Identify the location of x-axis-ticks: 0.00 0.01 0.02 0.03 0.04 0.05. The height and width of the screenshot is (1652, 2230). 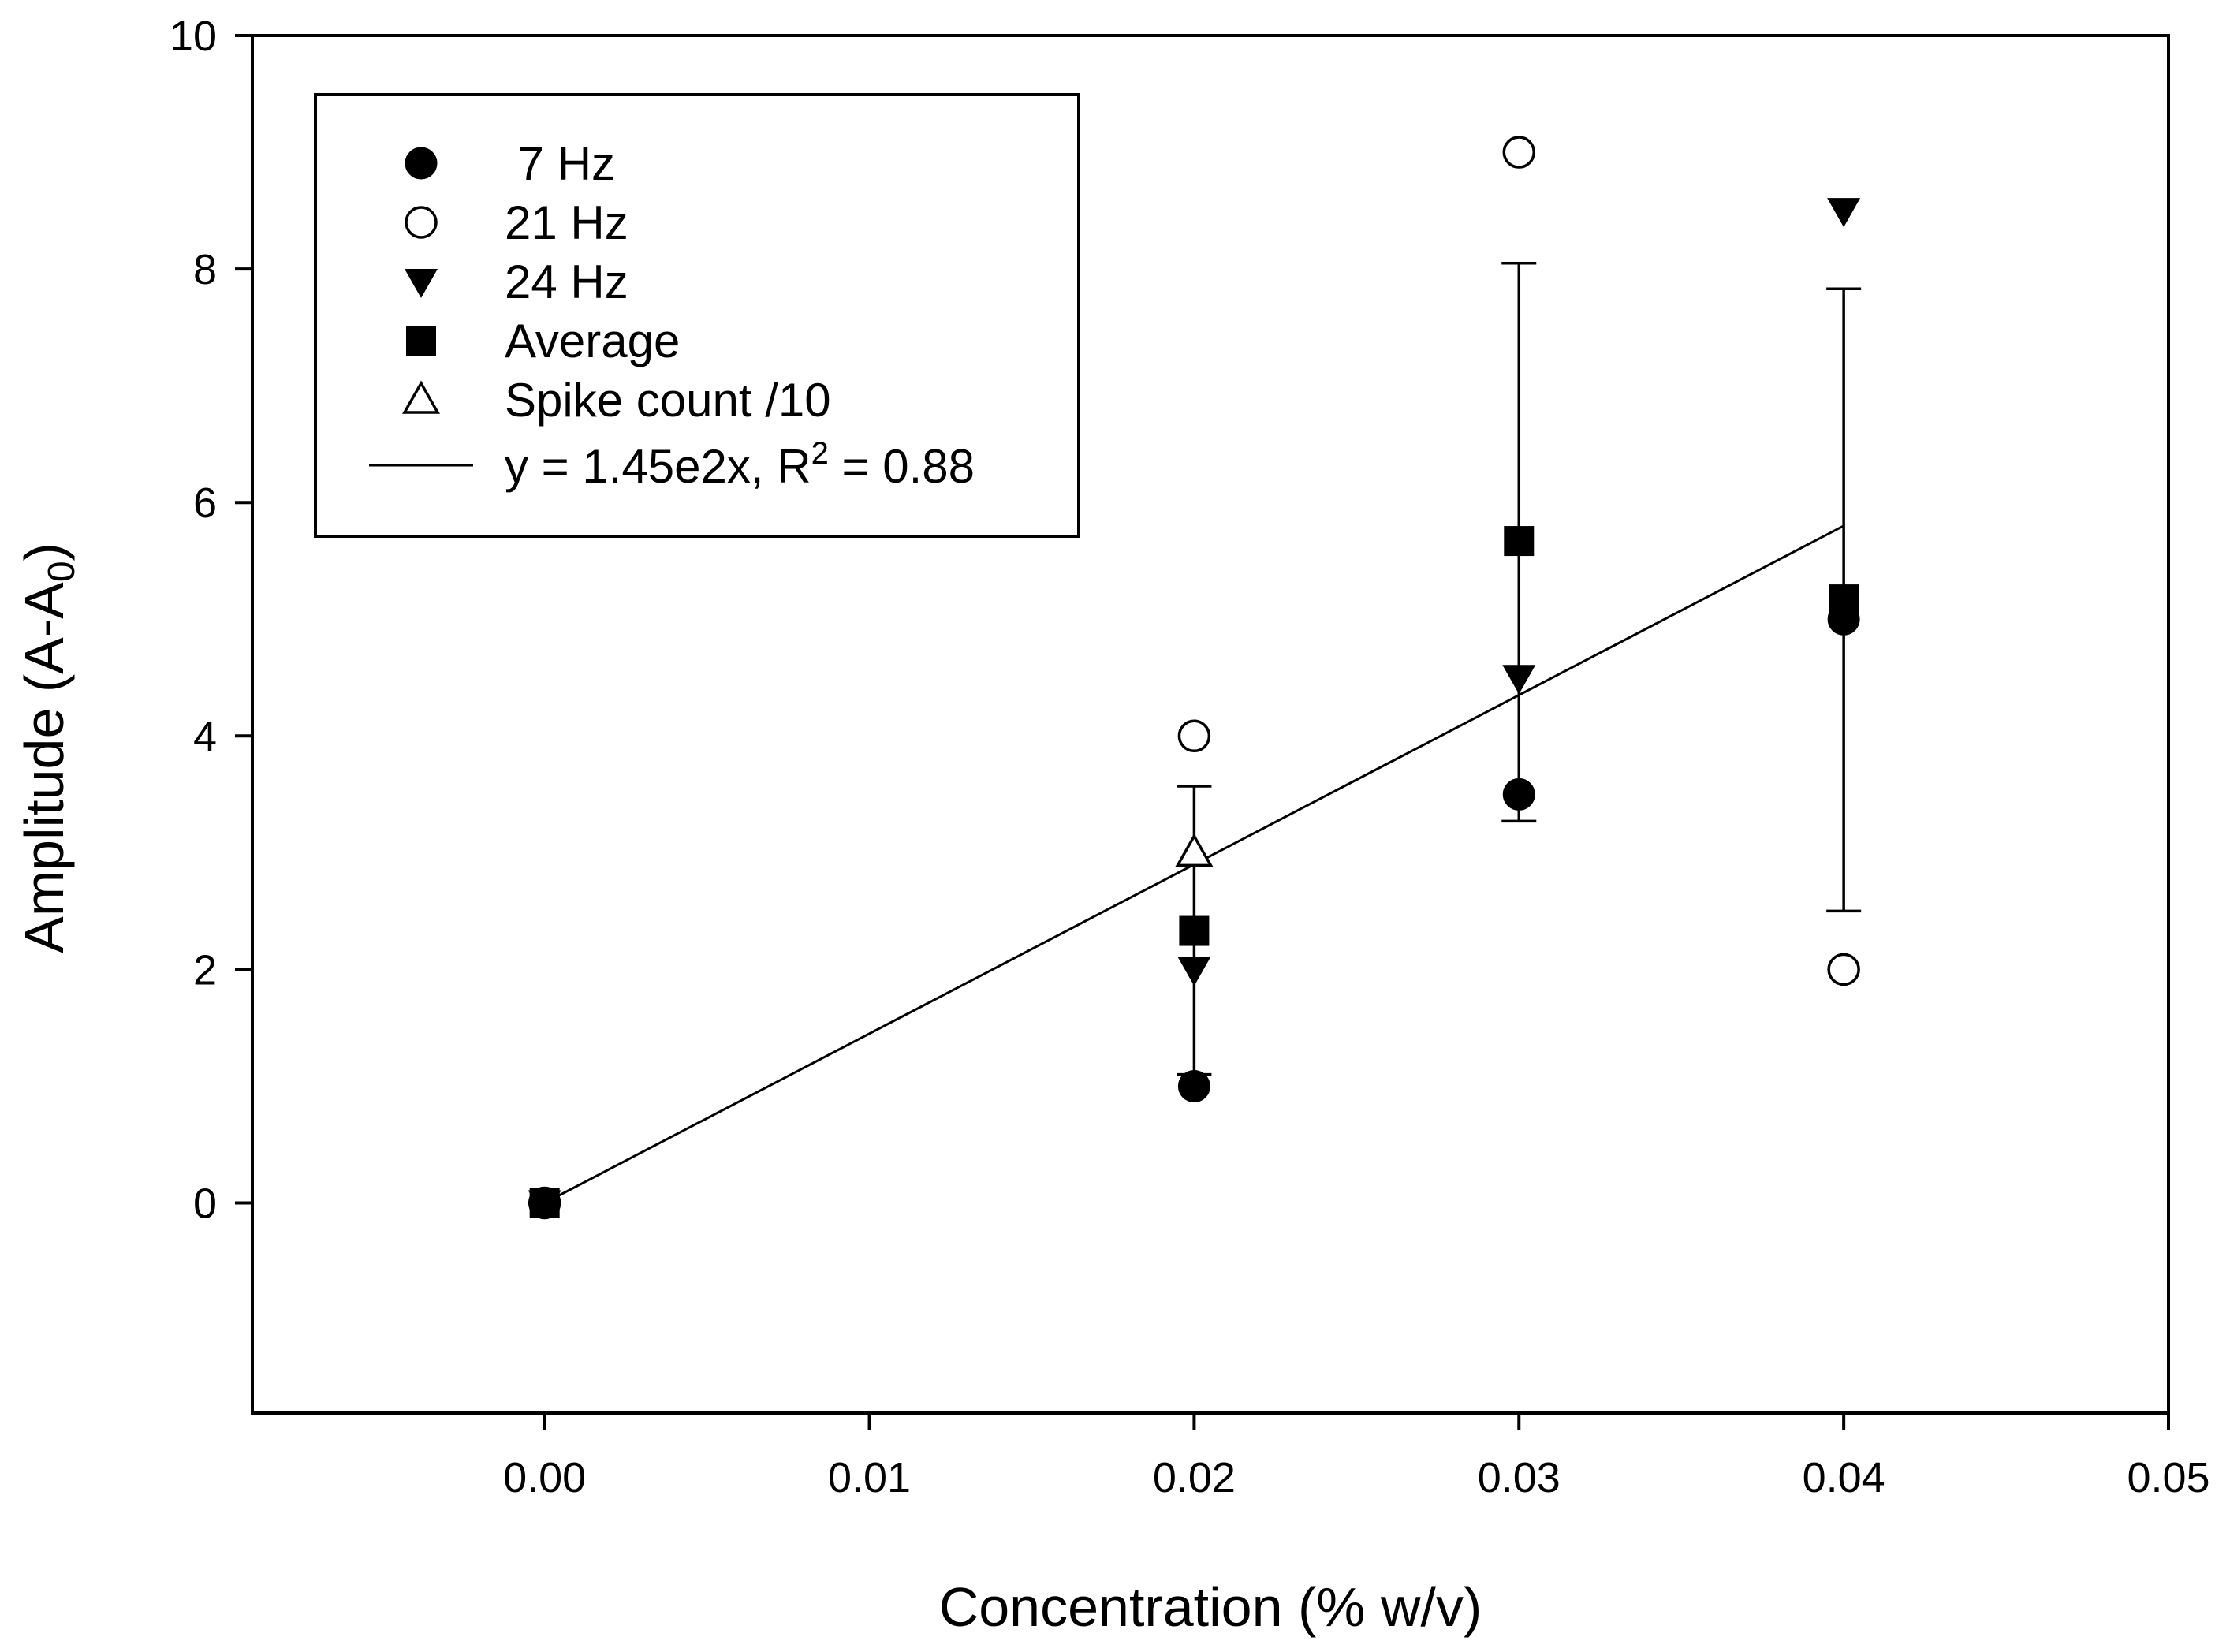
(1356, 1457).